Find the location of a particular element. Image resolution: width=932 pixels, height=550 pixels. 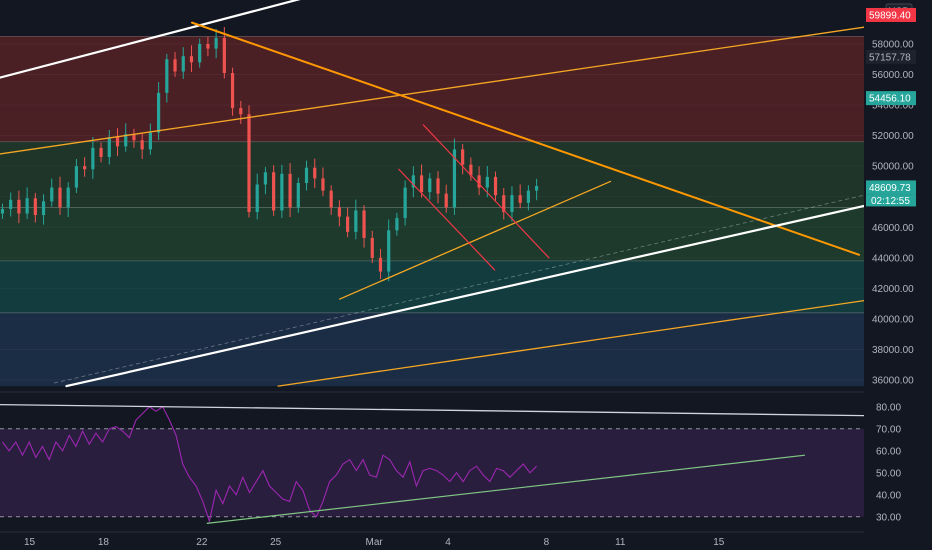

price-tick-label: 40000.00 is located at coordinates (893, 319).